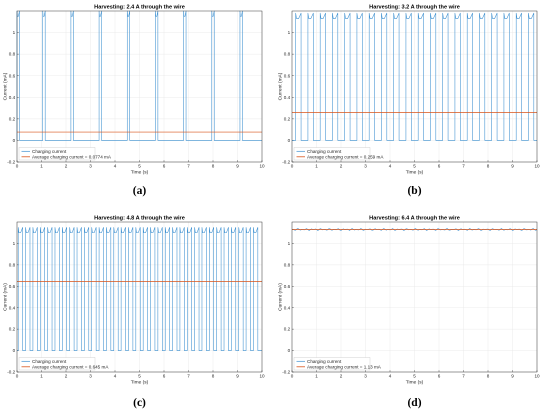 The width and height of the screenshot is (550, 415). I want to click on legend-label-average: Average charging current = 0.645 mA, so click(70, 366).